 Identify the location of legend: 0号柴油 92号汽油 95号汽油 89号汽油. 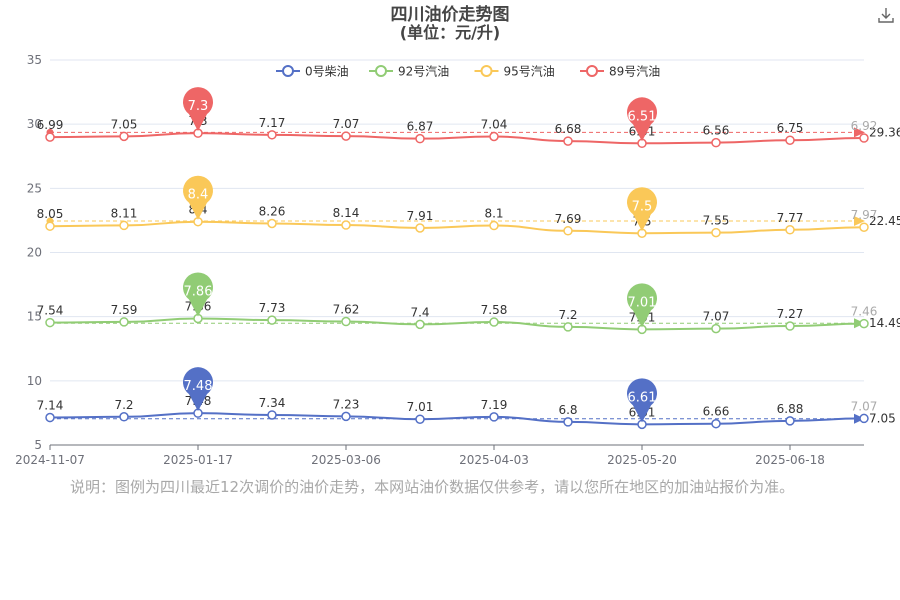
(468, 71).